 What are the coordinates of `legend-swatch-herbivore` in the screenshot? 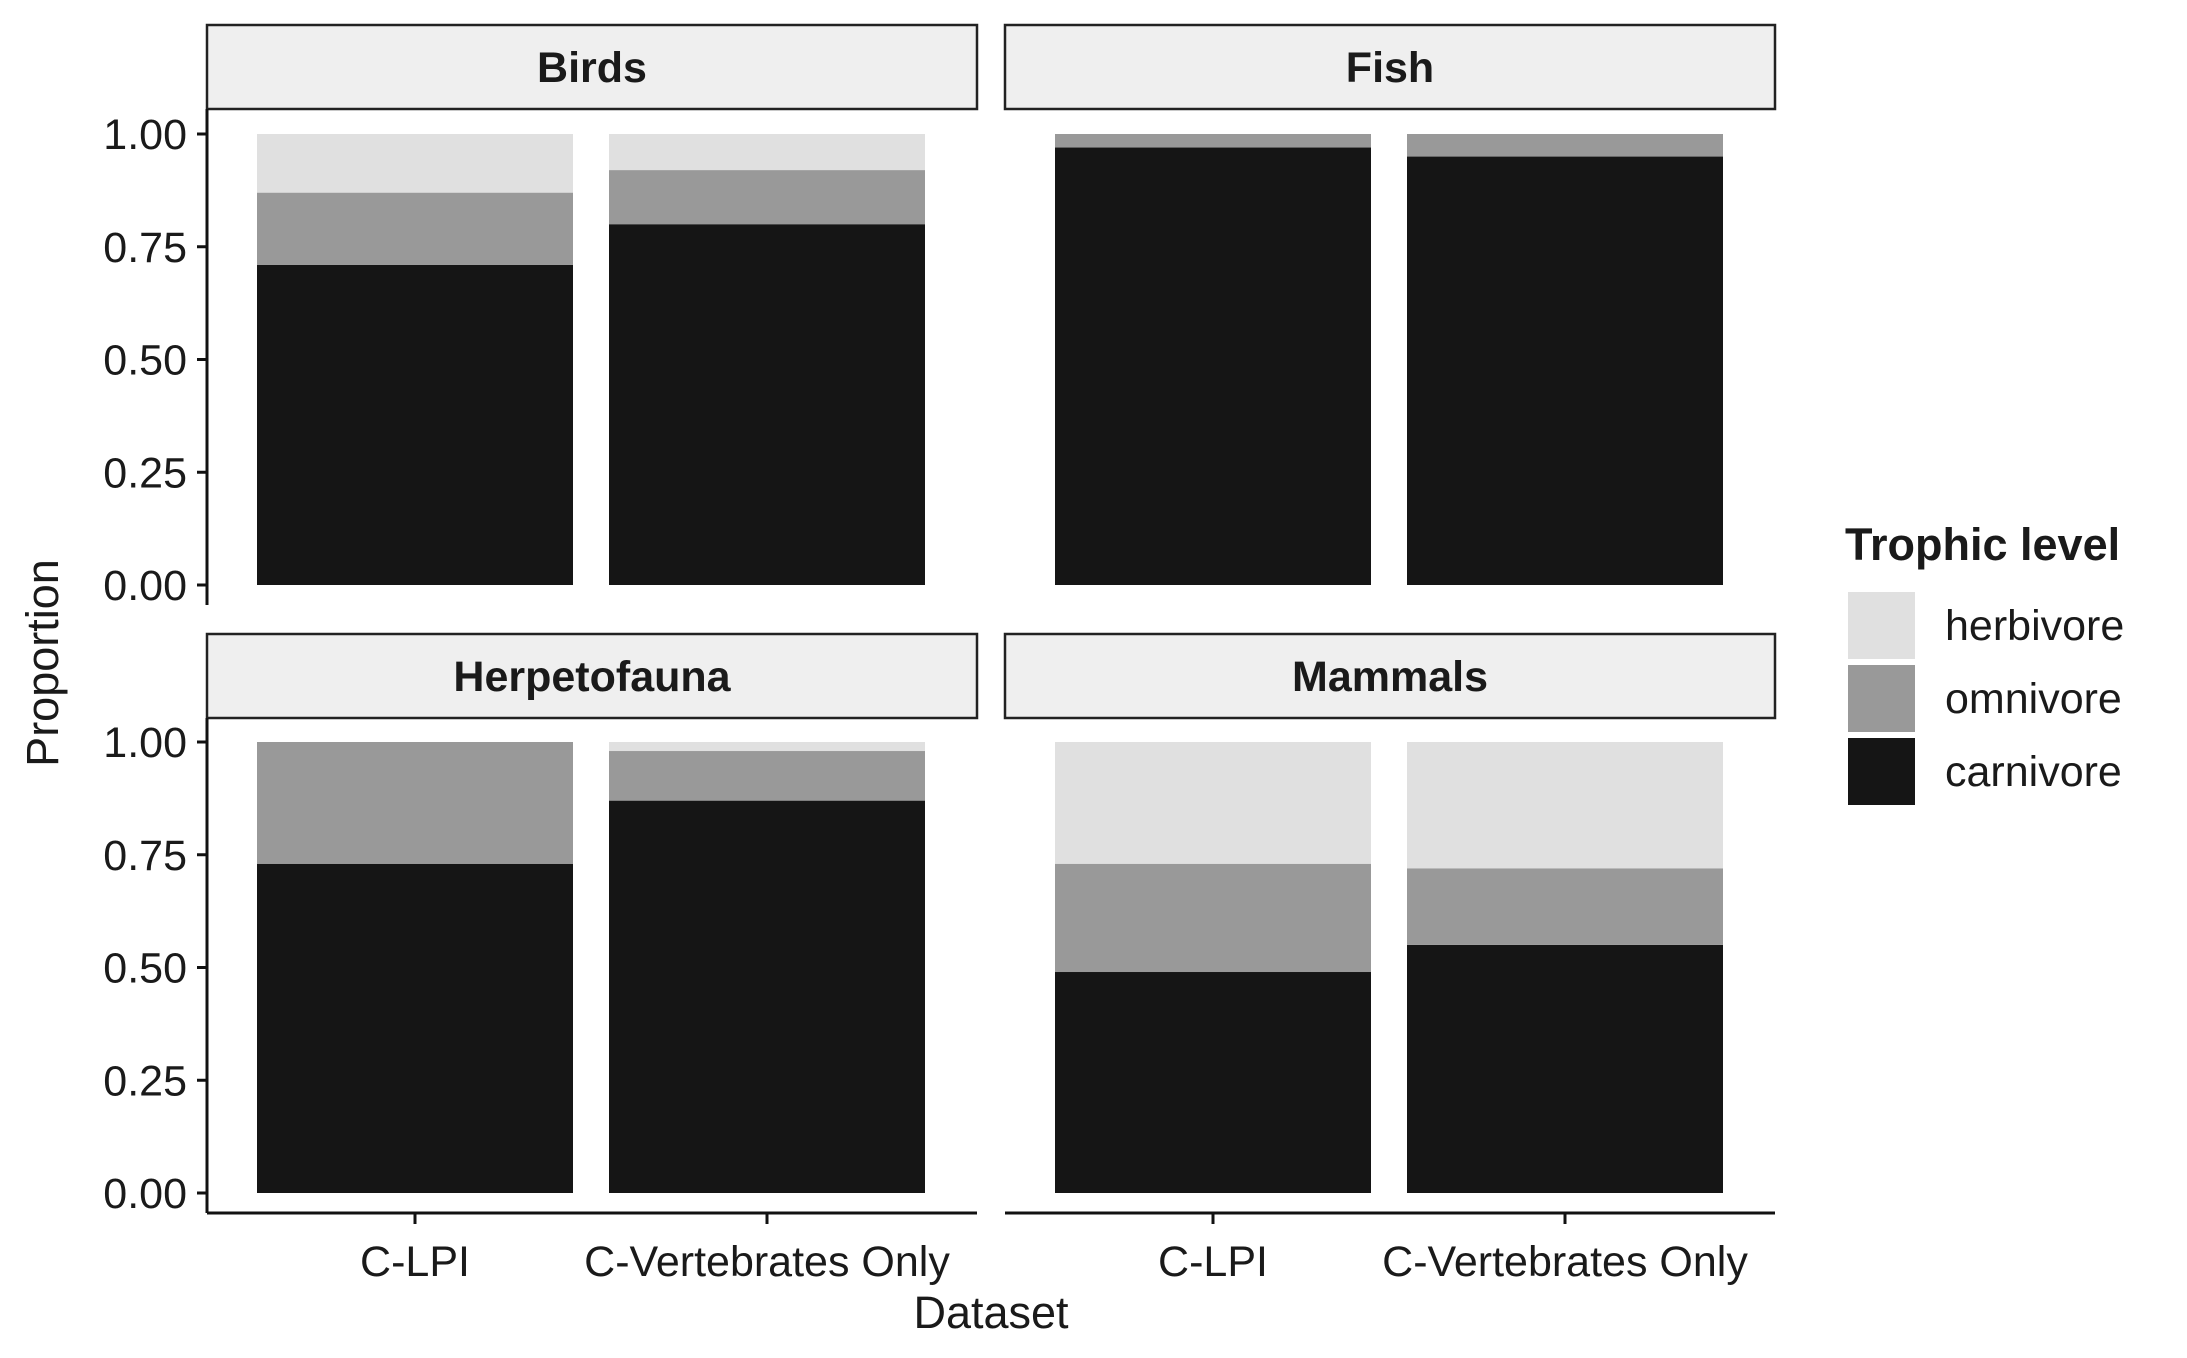 It's located at (1881, 625).